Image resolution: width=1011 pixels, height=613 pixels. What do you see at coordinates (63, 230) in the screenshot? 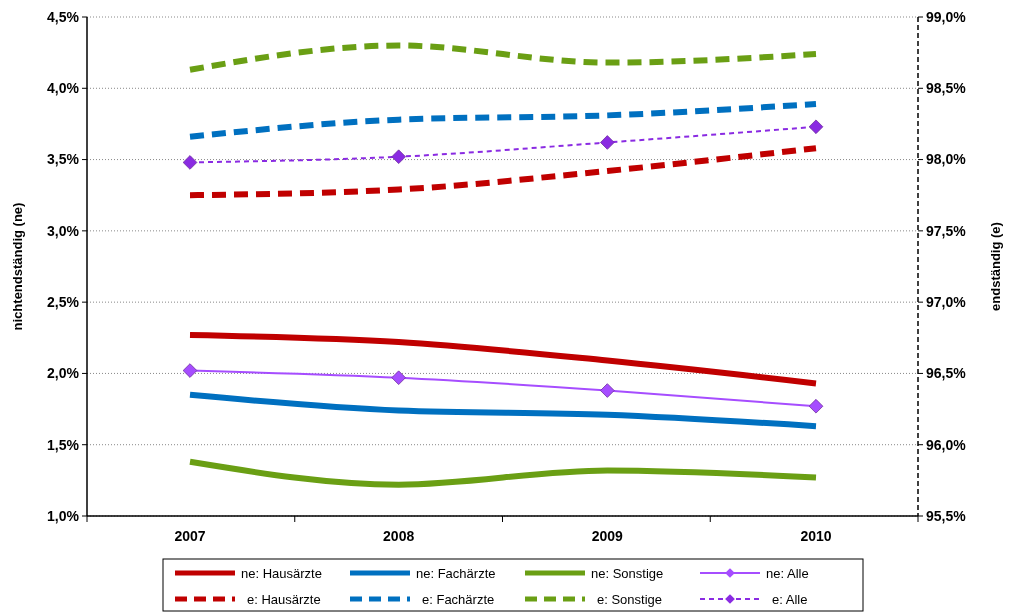
I see `y-tick-label: 3,0%` at bounding box center [63, 230].